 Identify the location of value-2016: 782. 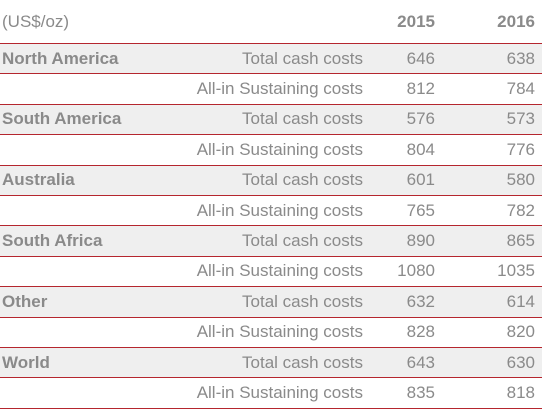
(520, 210).